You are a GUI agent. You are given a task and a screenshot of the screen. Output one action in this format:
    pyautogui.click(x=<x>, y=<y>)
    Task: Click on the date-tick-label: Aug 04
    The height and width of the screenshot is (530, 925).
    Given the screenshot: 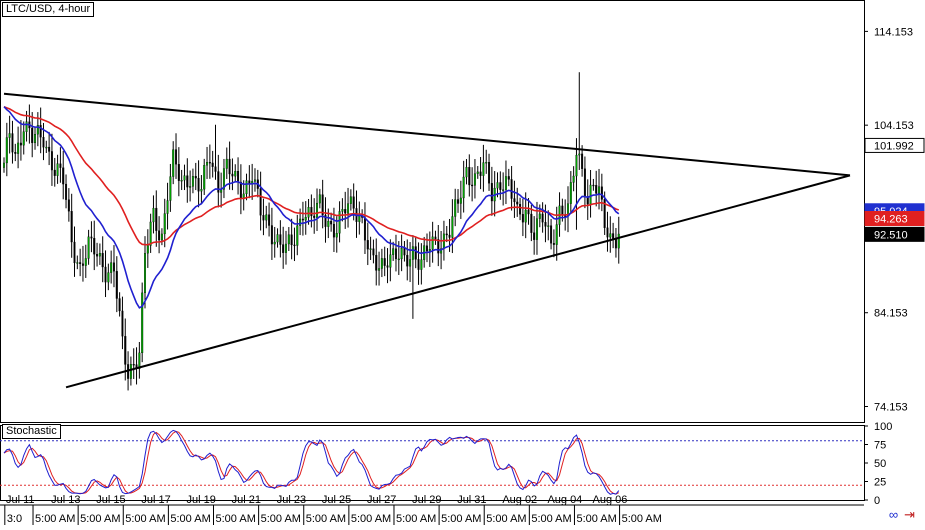 What is the action you would take?
    pyautogui.click(x=564, y=500)
    